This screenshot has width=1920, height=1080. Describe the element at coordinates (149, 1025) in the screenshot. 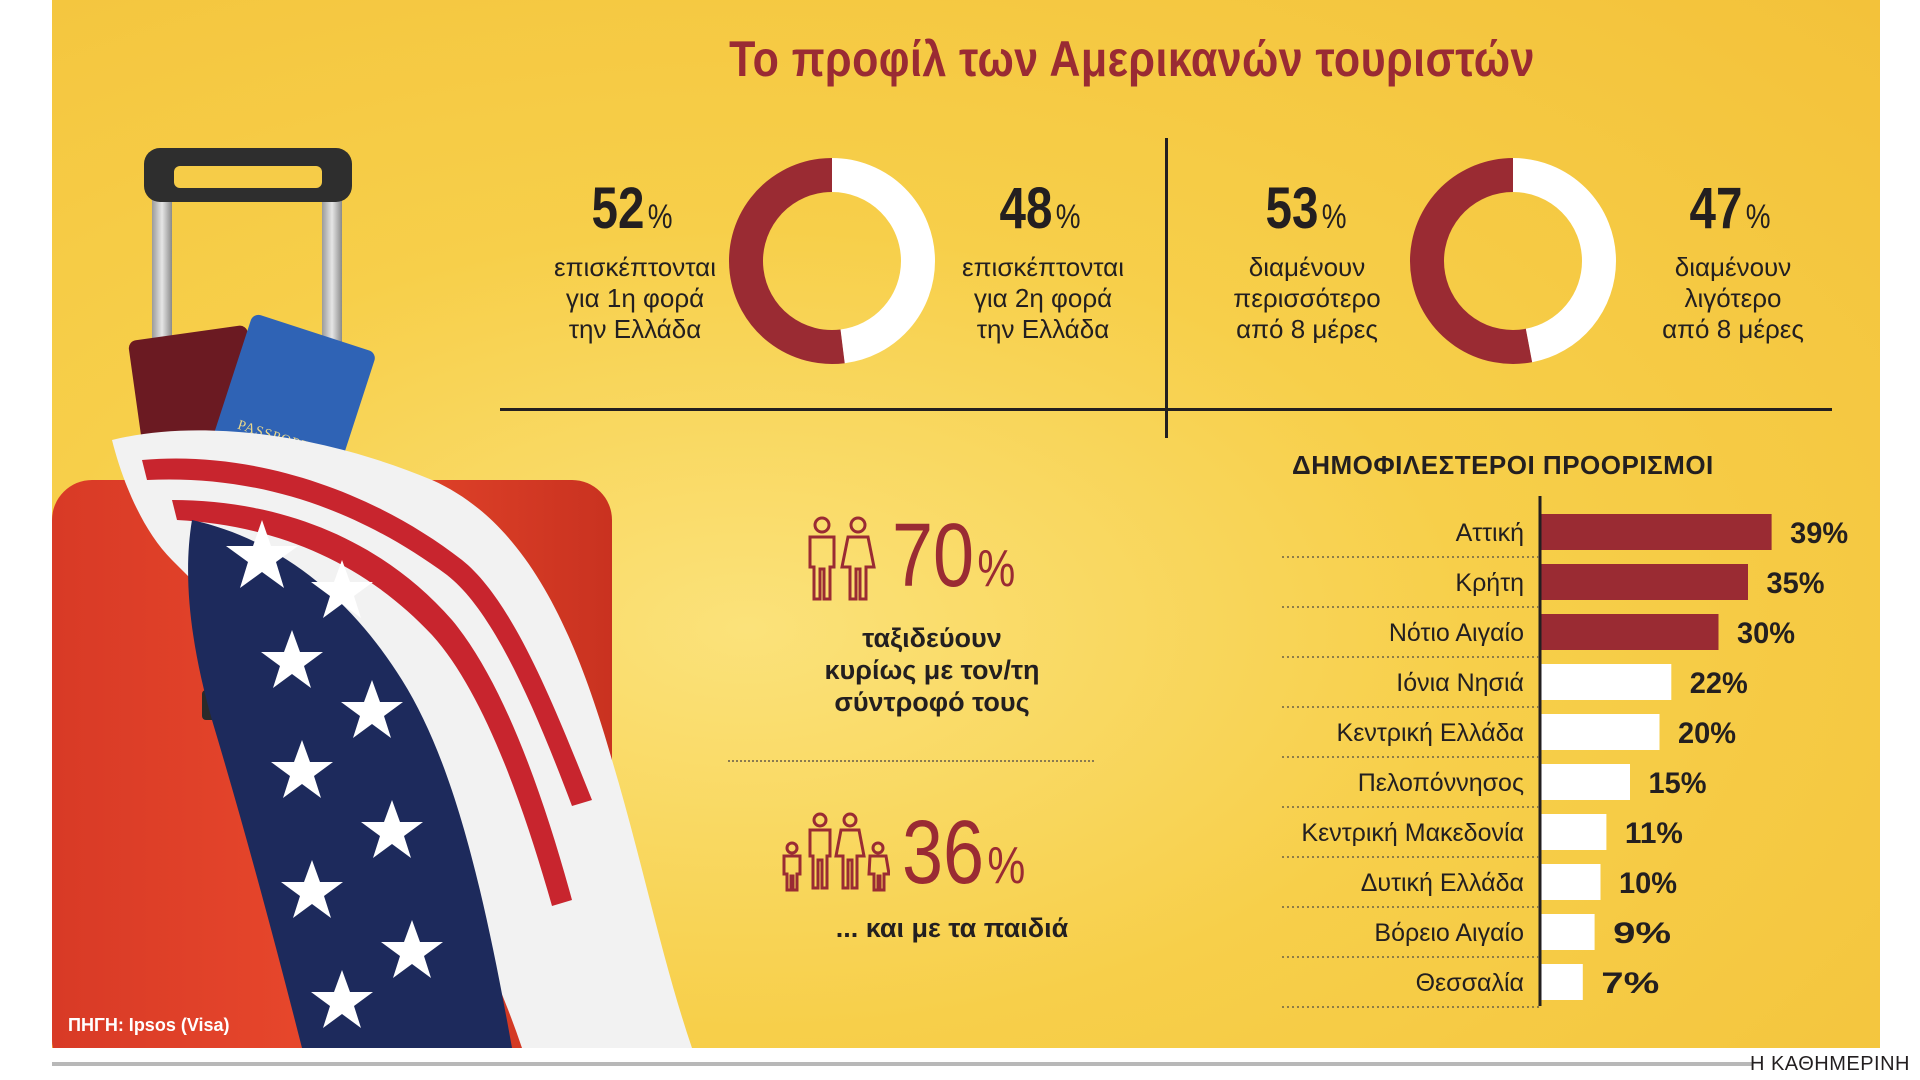

I see `source-note: ΠΗΓΗ: Ipsos (Visa)` at that location.